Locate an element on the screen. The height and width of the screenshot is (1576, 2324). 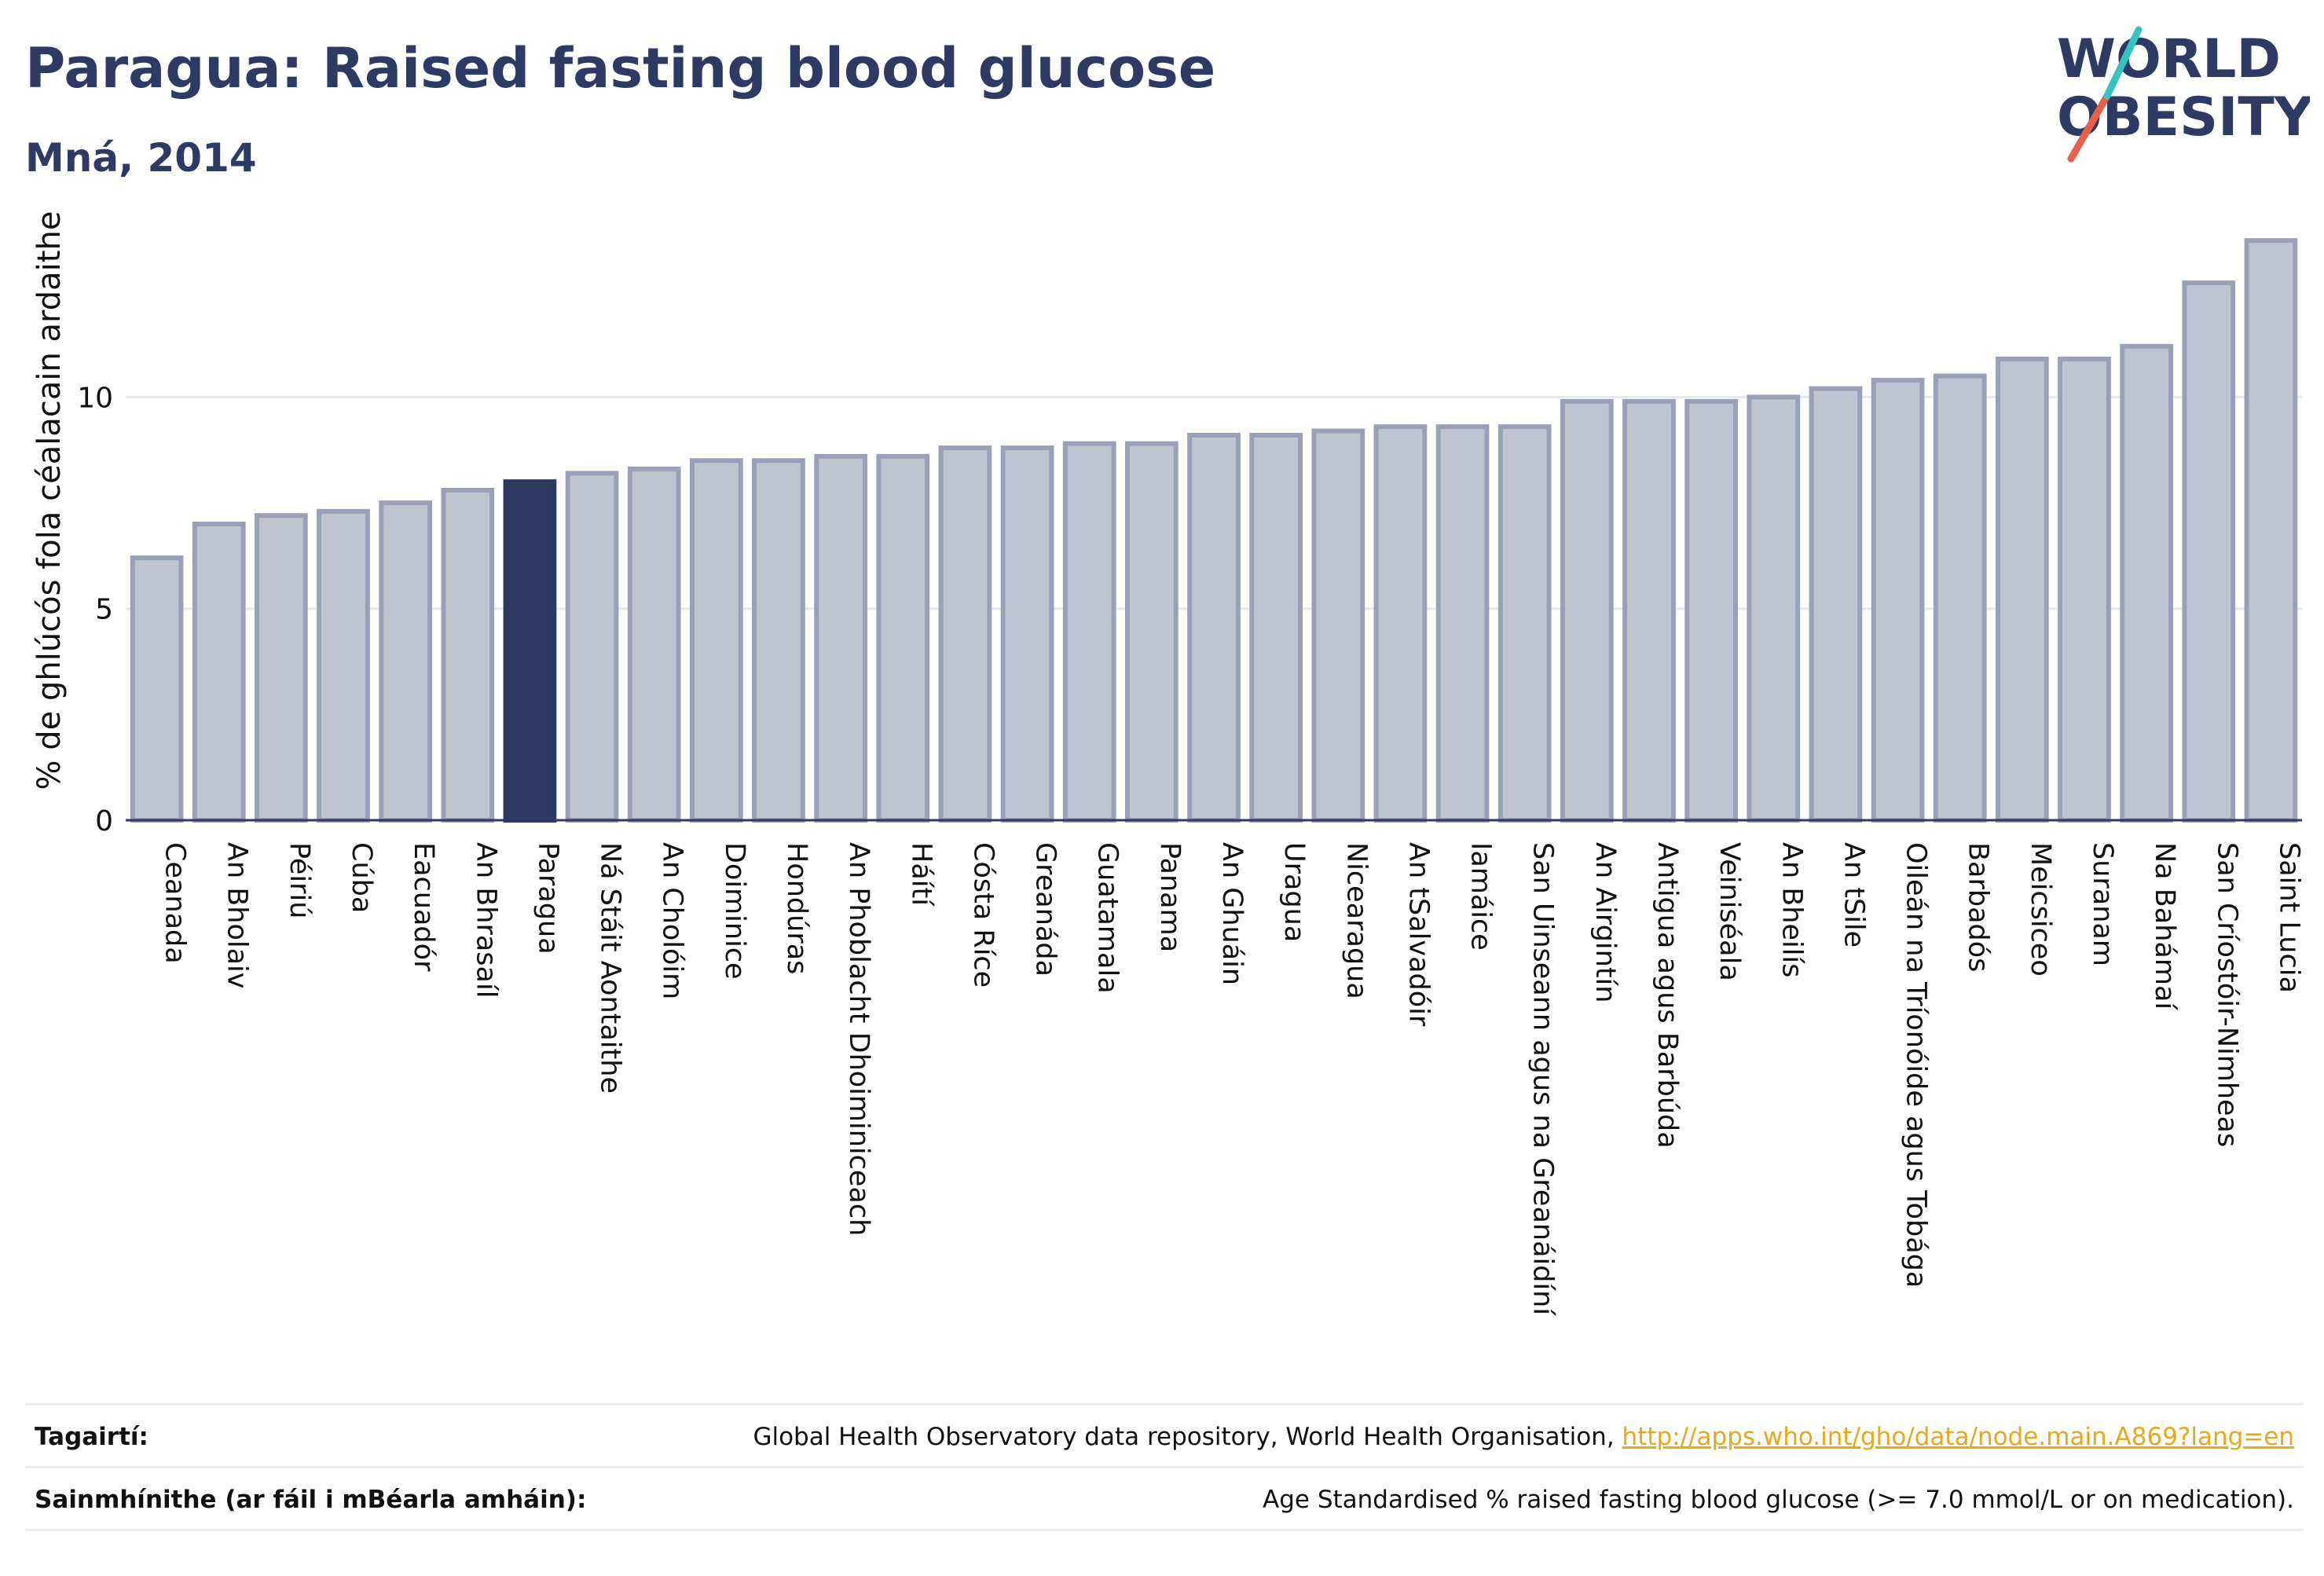
y-tick-labels: 0 5 10 is located at coordinates (95, 609).